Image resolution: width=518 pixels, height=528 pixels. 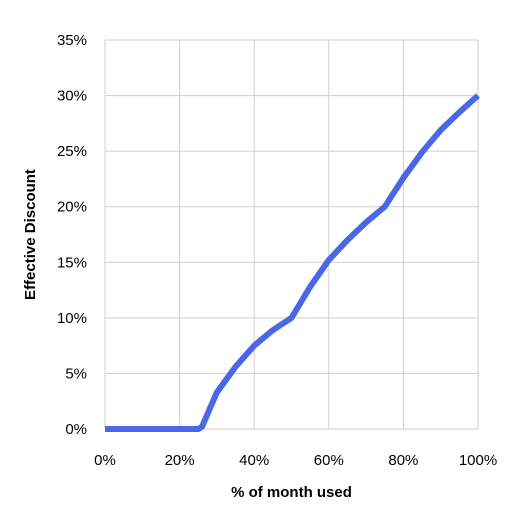 I want to click on y-tick-label: 20%, so click(x=72, y=207).